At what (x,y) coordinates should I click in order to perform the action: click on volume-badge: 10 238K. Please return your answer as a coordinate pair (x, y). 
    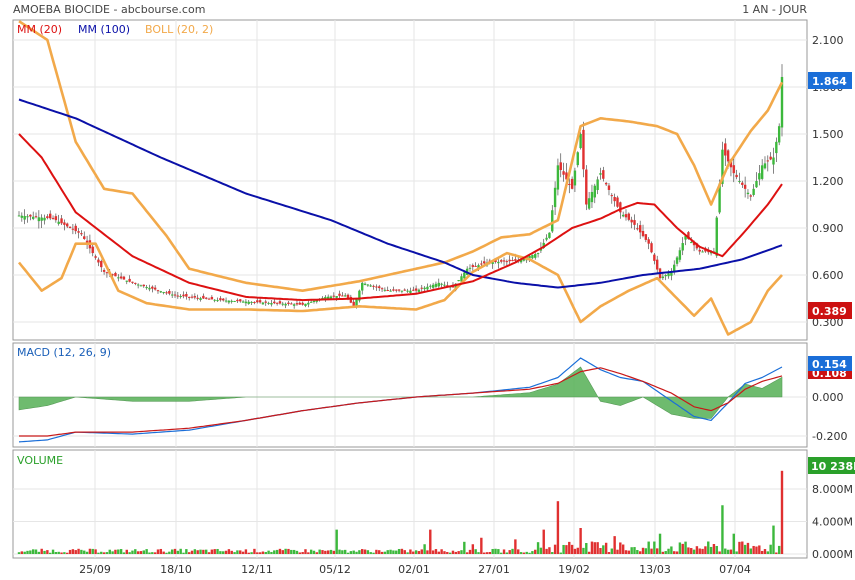
    Looking at the image, I should click on (831, 465).